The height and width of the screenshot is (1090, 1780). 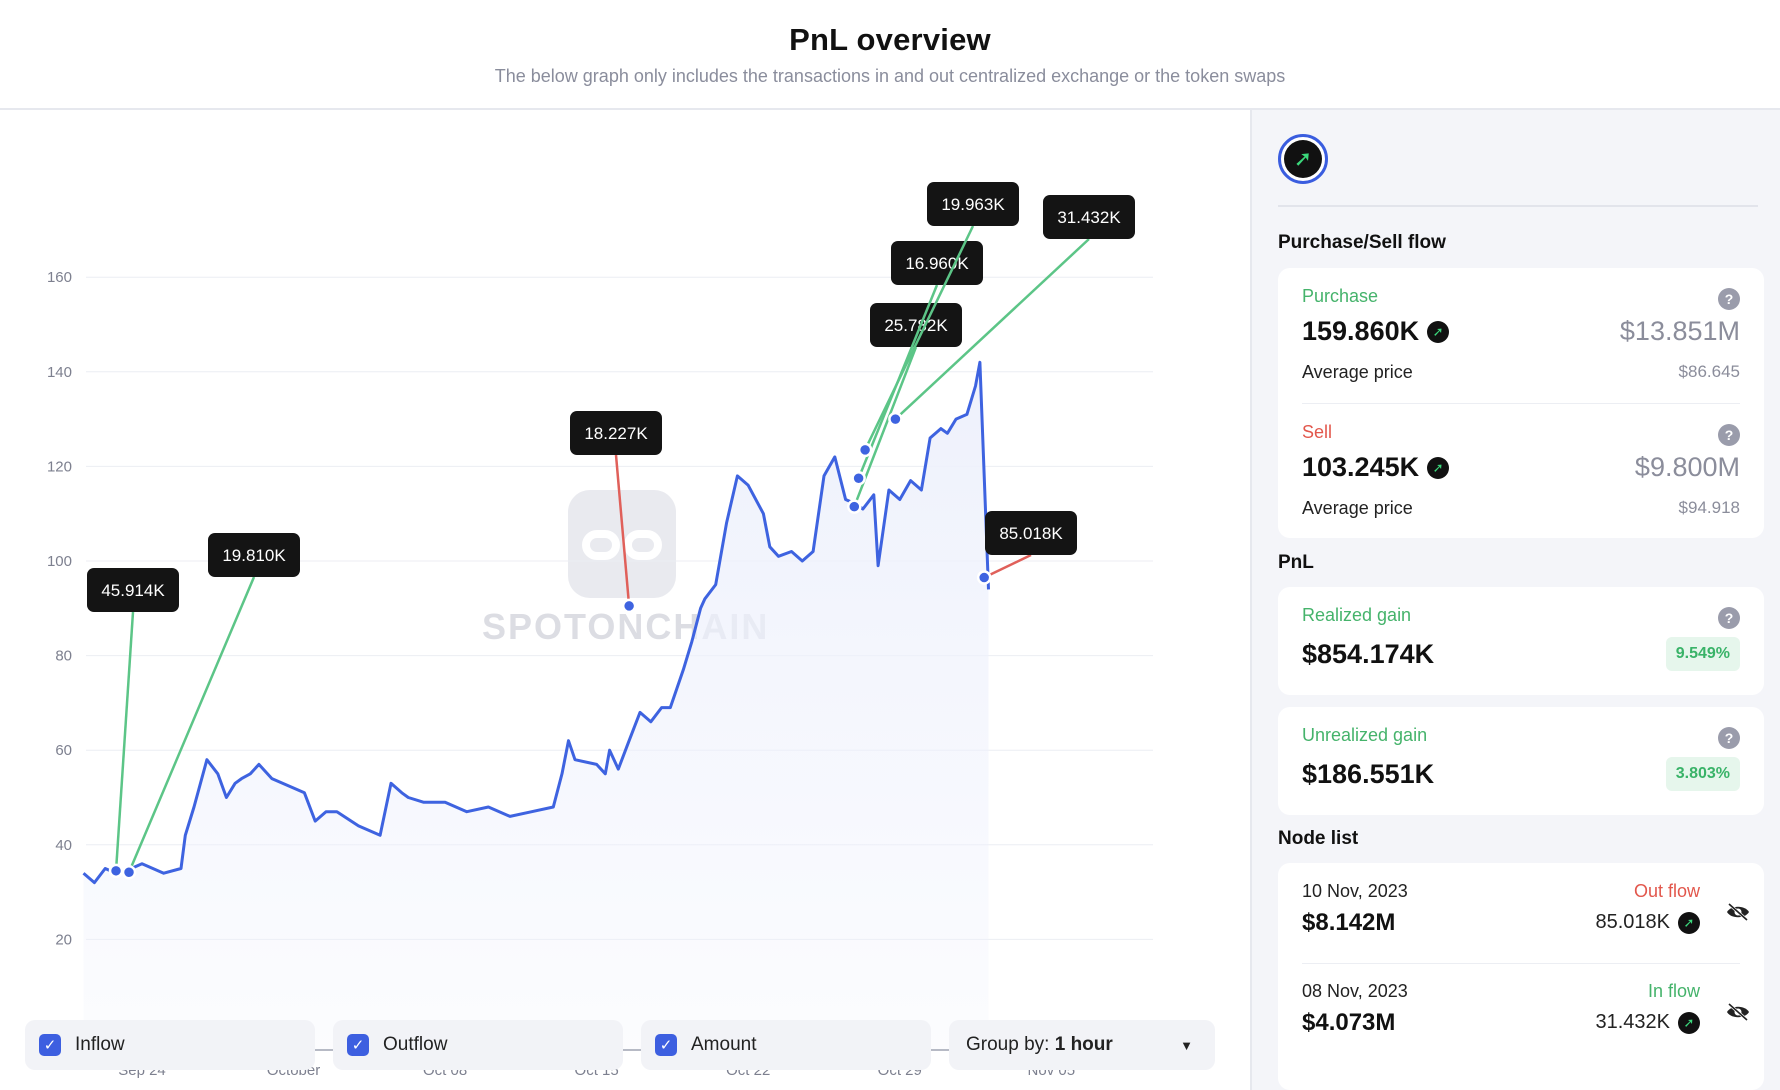 I want to click on annotation-label: 85.018K, so click(x=1031, y=533).